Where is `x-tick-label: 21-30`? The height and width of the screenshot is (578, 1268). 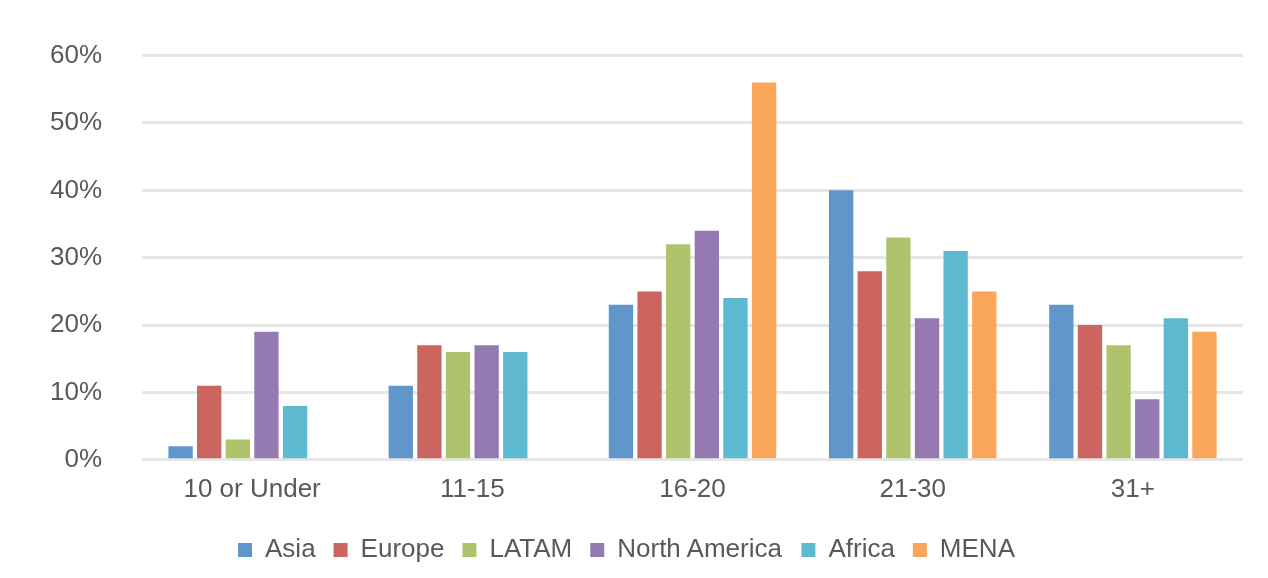 x-tick-label: 21-30 is located at coordinates (912, 487).